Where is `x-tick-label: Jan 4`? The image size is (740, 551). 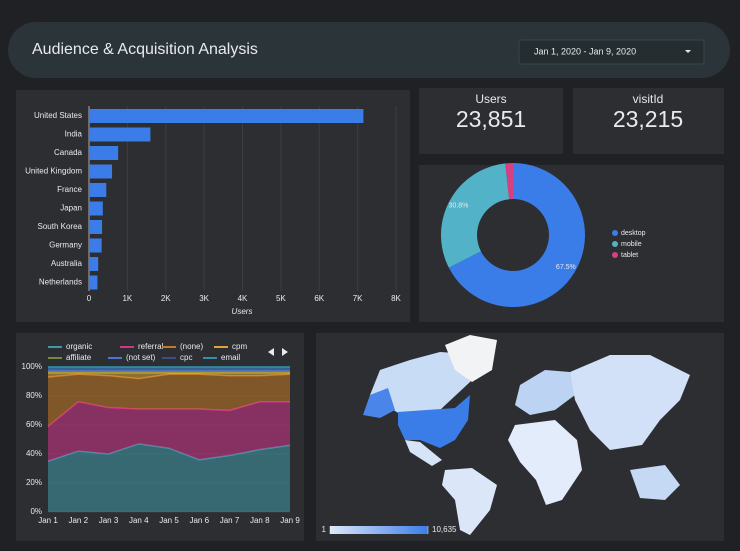
x-tick-label: Jan 4 is located at coordinates (139, 520).